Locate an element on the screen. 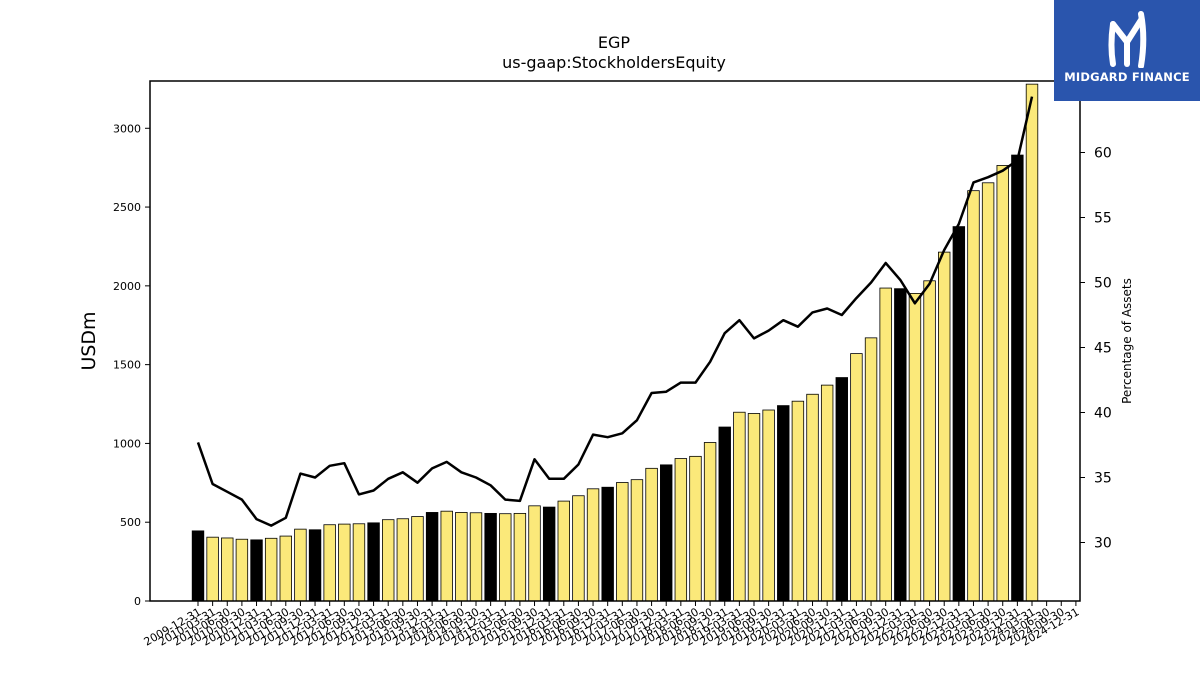  y-tick-label: 1500 is located at coordinates (127, 365).